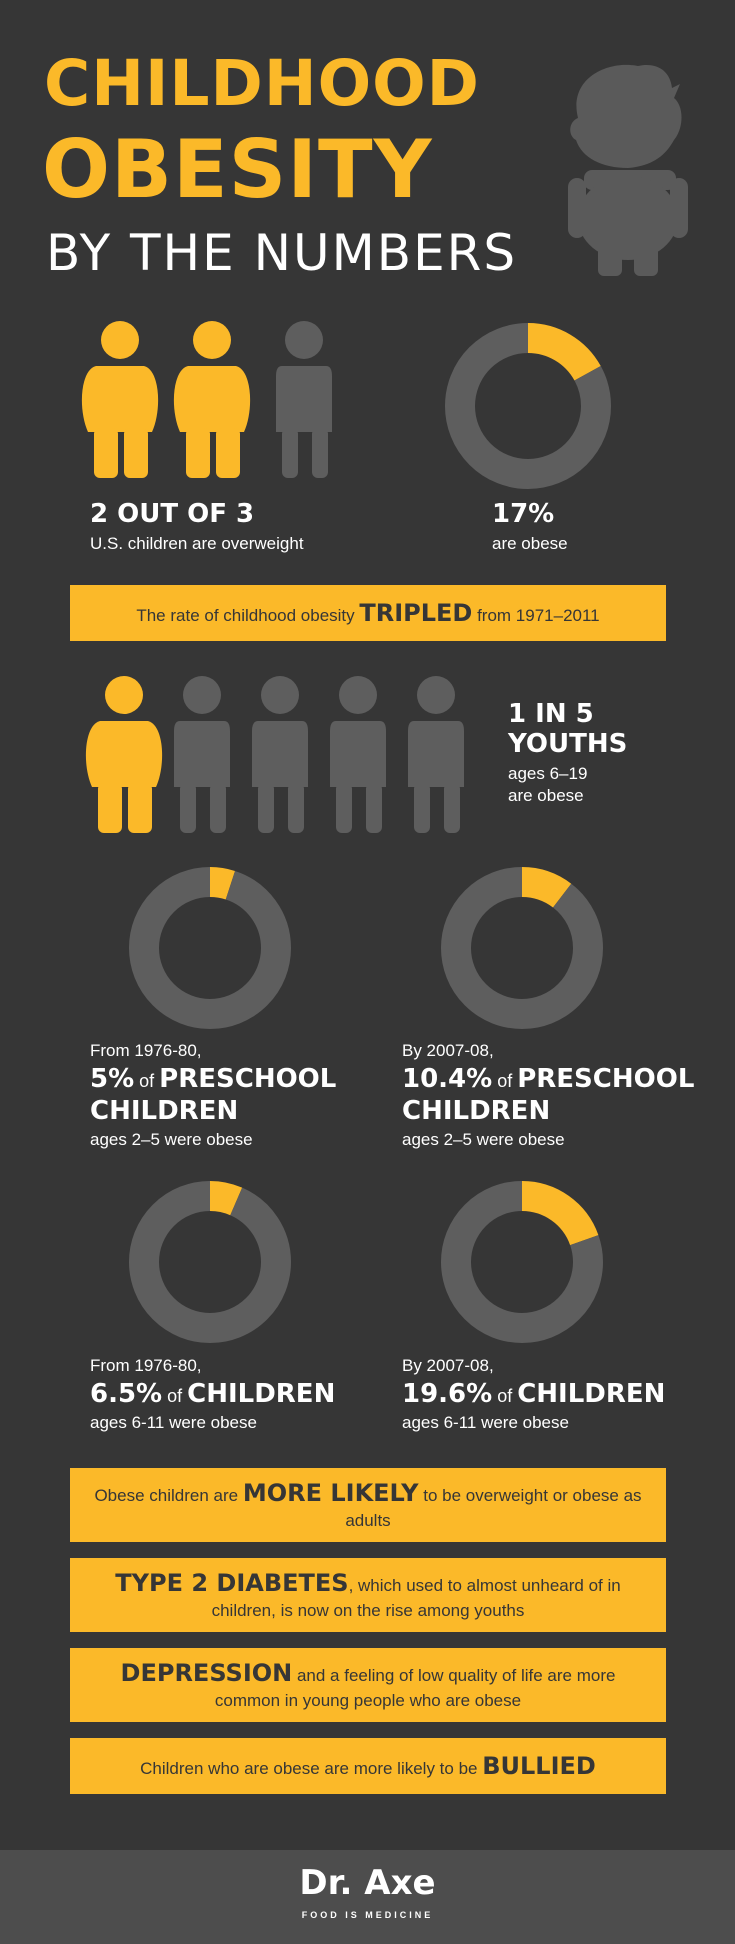 The width and height of the screenshot is (735, 1944). I want to click on children-1976-period: From 1976-80,, so click(146, 1365).